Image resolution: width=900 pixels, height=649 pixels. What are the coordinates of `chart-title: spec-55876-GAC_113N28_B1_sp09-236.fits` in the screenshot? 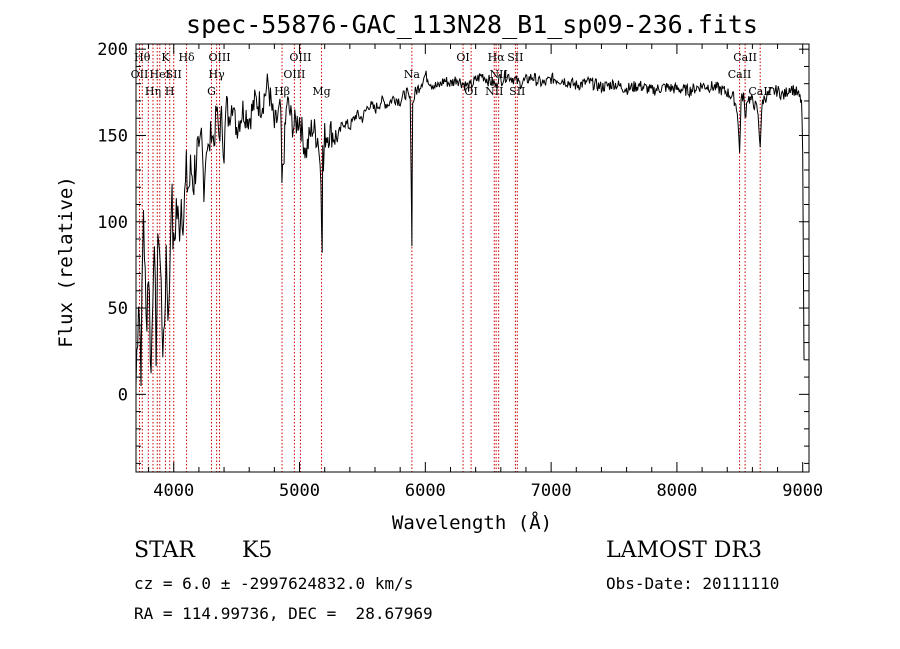 It's located at (472, 24).